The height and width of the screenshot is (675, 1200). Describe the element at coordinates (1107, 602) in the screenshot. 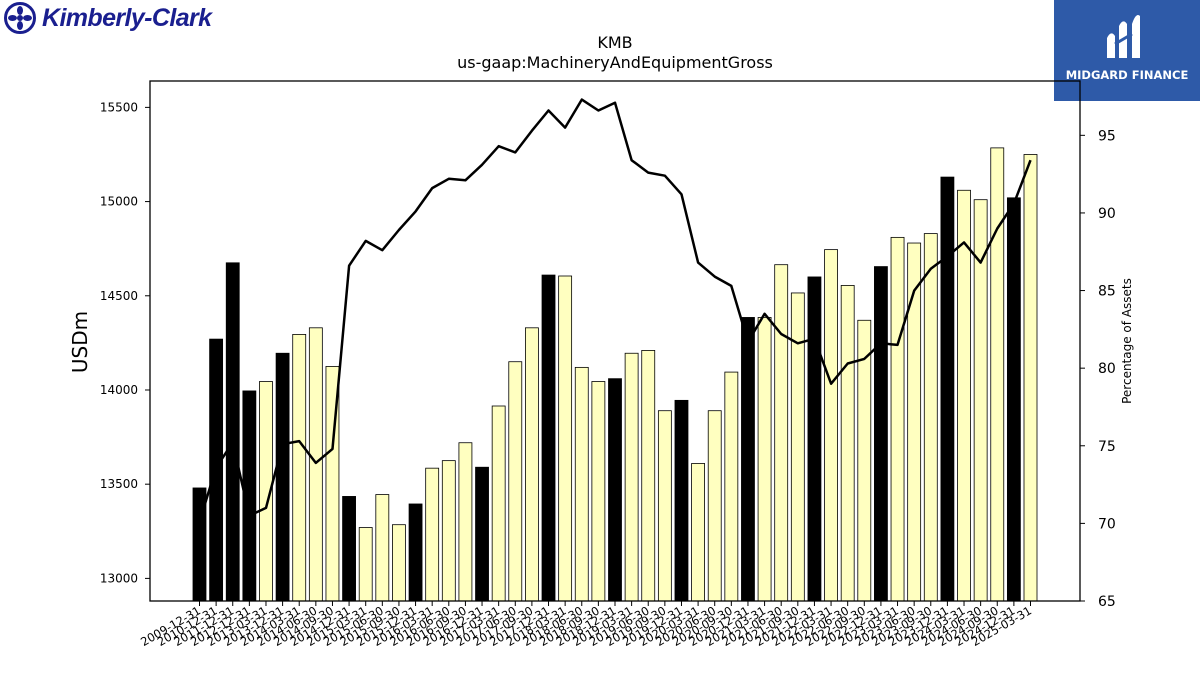

I see `y2-tick-label: 65` at that location.